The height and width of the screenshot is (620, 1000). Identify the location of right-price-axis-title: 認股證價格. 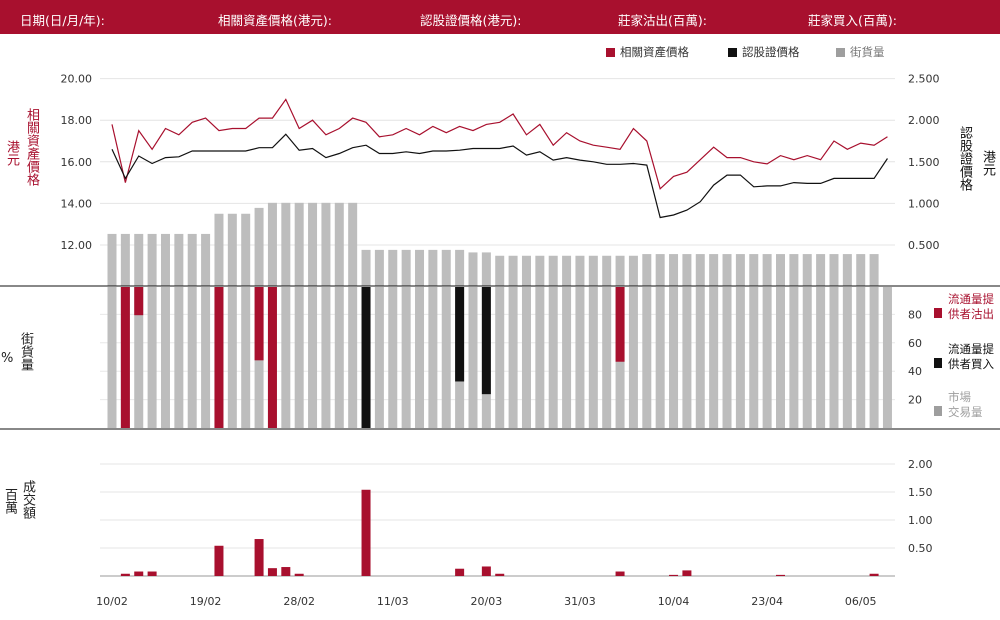
(964, 158).